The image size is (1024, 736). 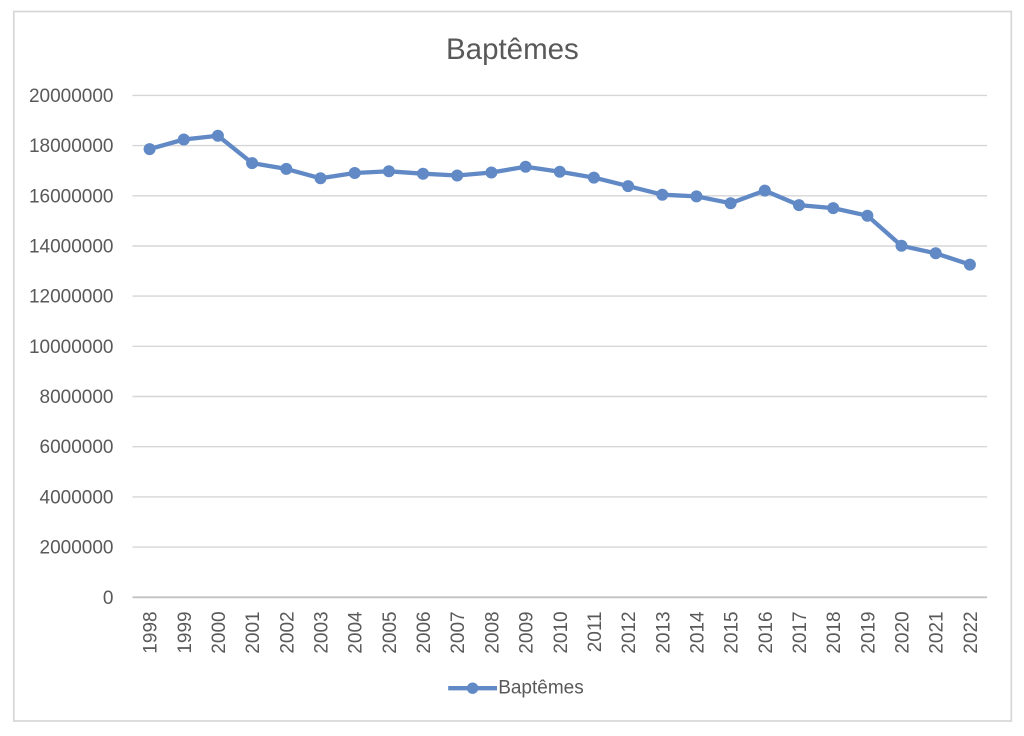 I want to click on svg-text: 1999, so click(x=185, y=632).